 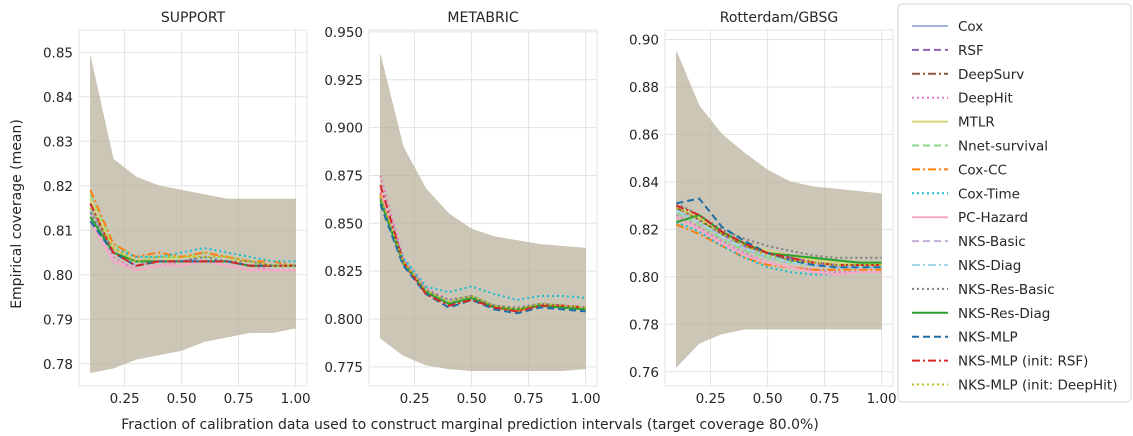 I want to click on y-tick-label: 0.800, so click(x=343, y=320).